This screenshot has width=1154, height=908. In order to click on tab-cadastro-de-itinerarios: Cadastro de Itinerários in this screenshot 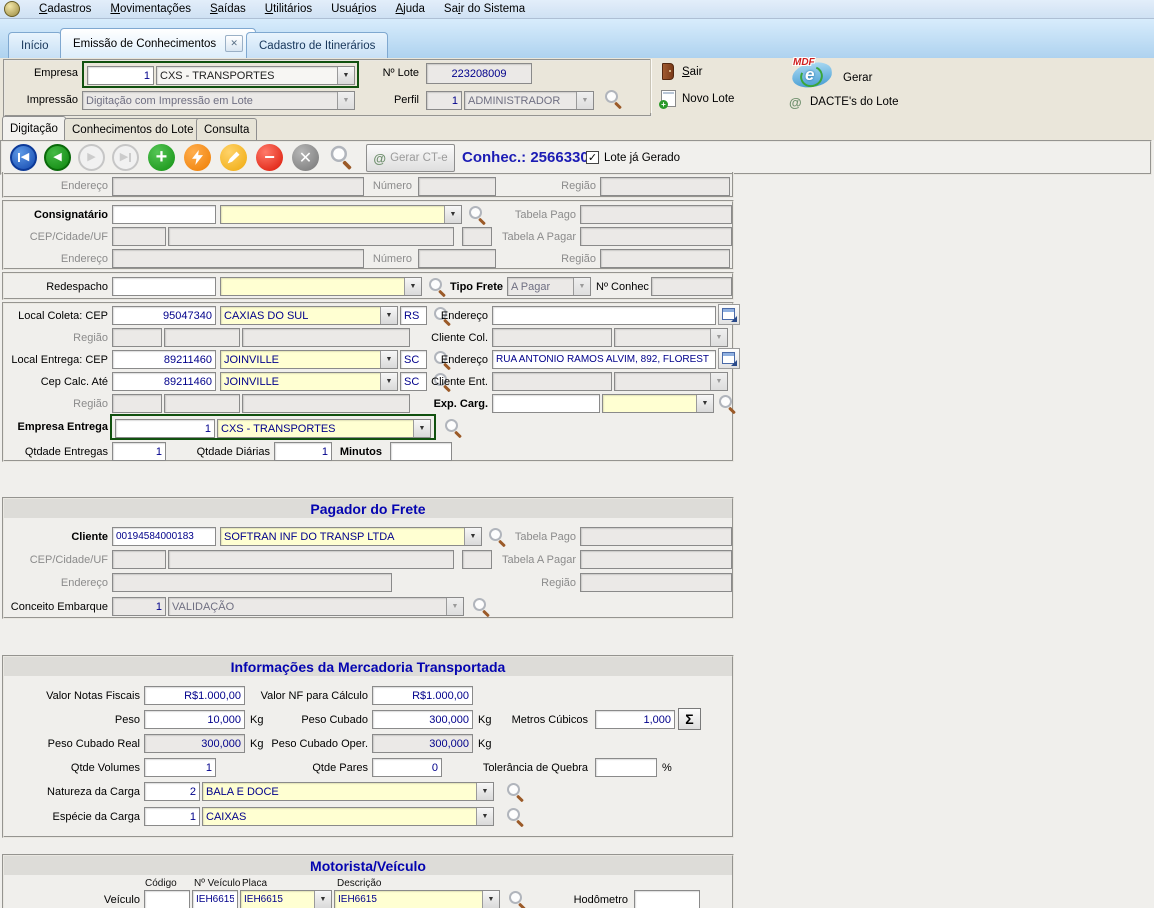, I will do `click(317, 45)`.